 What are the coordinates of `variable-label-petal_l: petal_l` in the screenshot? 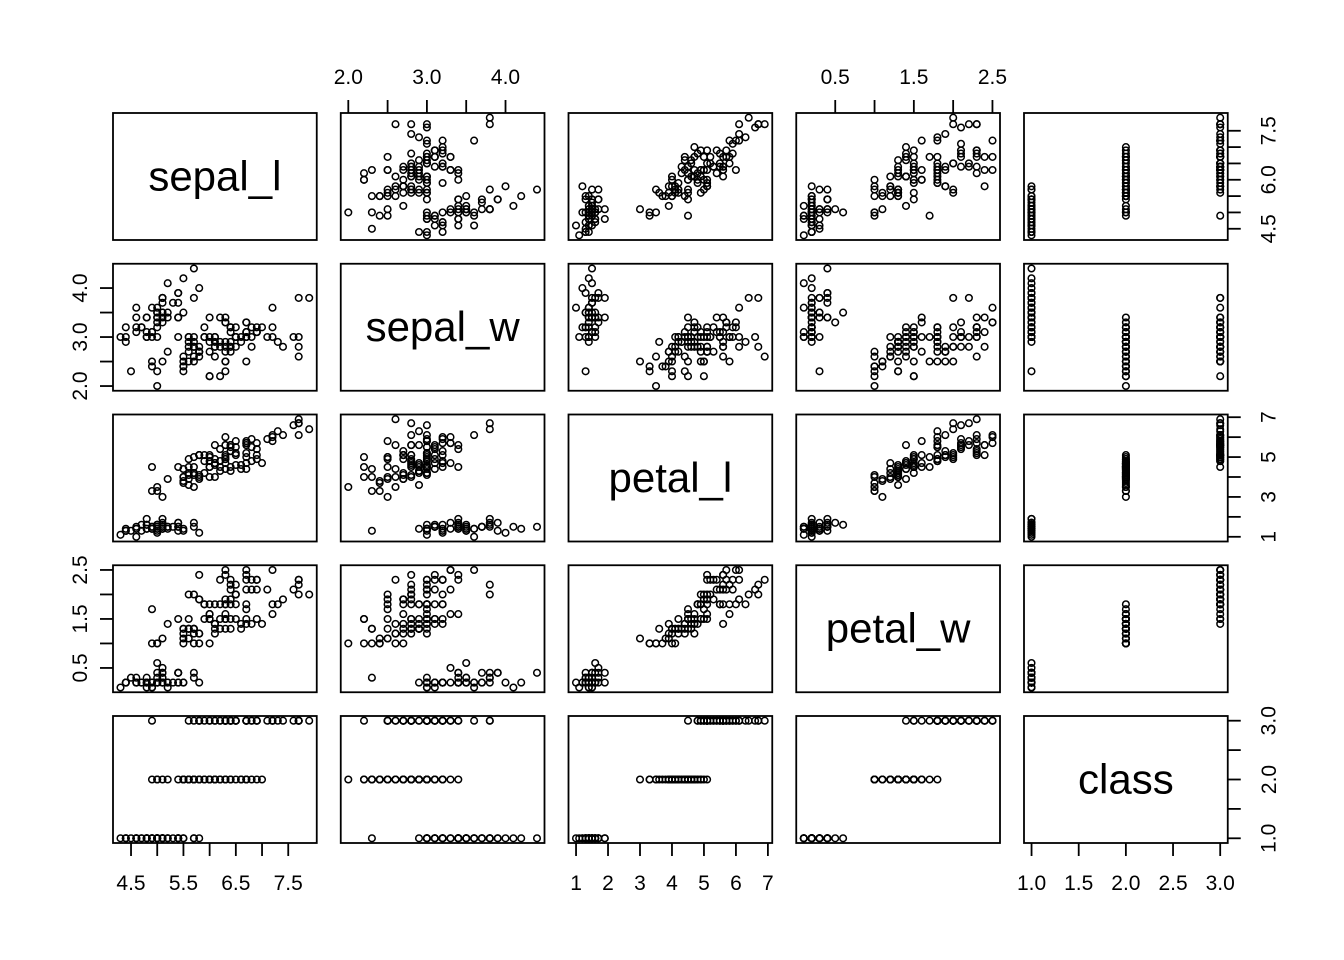 It's located at (670, 477).